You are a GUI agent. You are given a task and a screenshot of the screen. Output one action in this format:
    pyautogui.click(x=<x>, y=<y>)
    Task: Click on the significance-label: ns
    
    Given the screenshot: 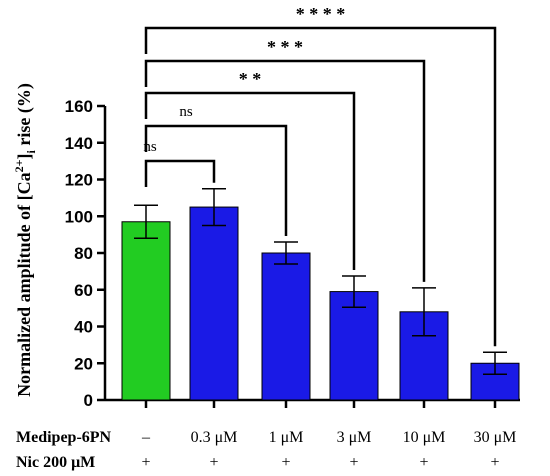 What is the action you would take?
    pyautogui.click(x=186, y=112)
    